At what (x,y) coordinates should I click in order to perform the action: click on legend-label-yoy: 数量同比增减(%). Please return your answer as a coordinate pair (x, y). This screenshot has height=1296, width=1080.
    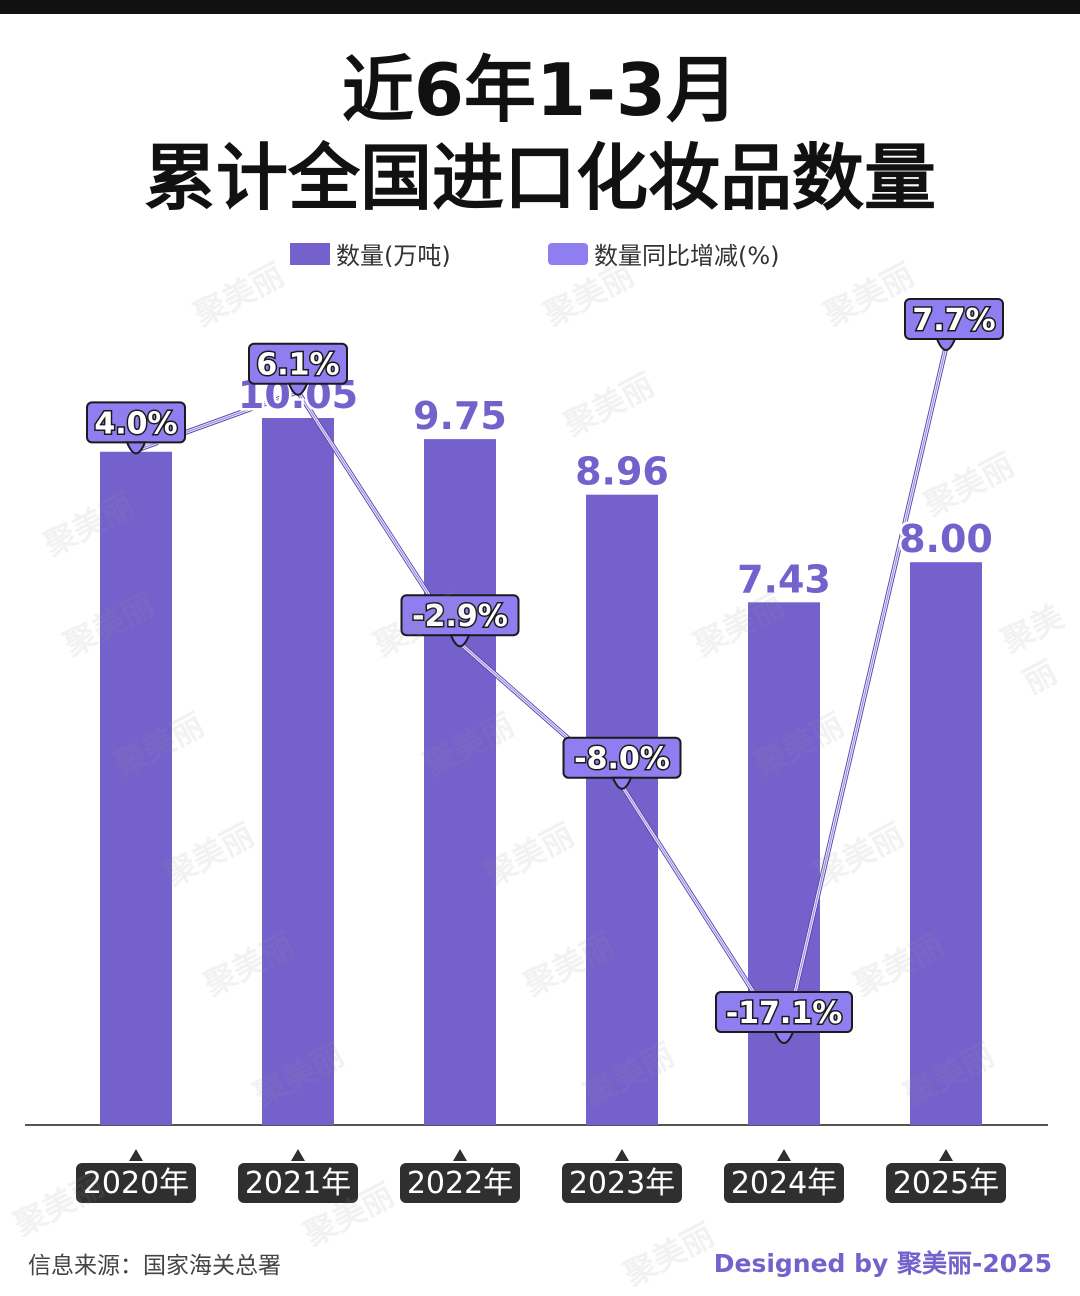
    Looking at the image, I should click on (687, 256).